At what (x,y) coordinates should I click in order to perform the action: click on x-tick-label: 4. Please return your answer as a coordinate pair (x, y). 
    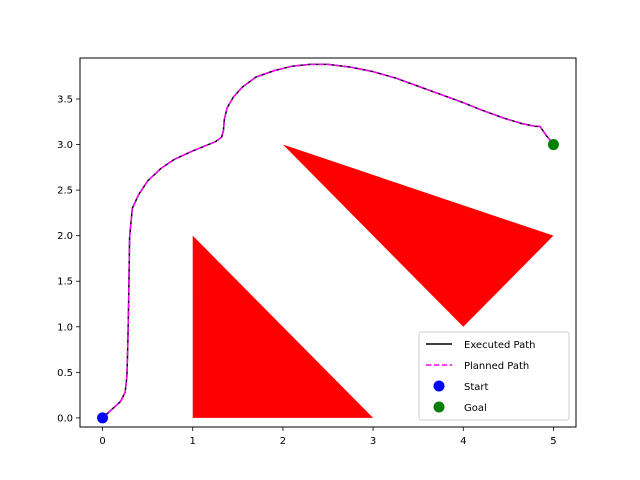
    Looking at the image, I should click on (463, 441).